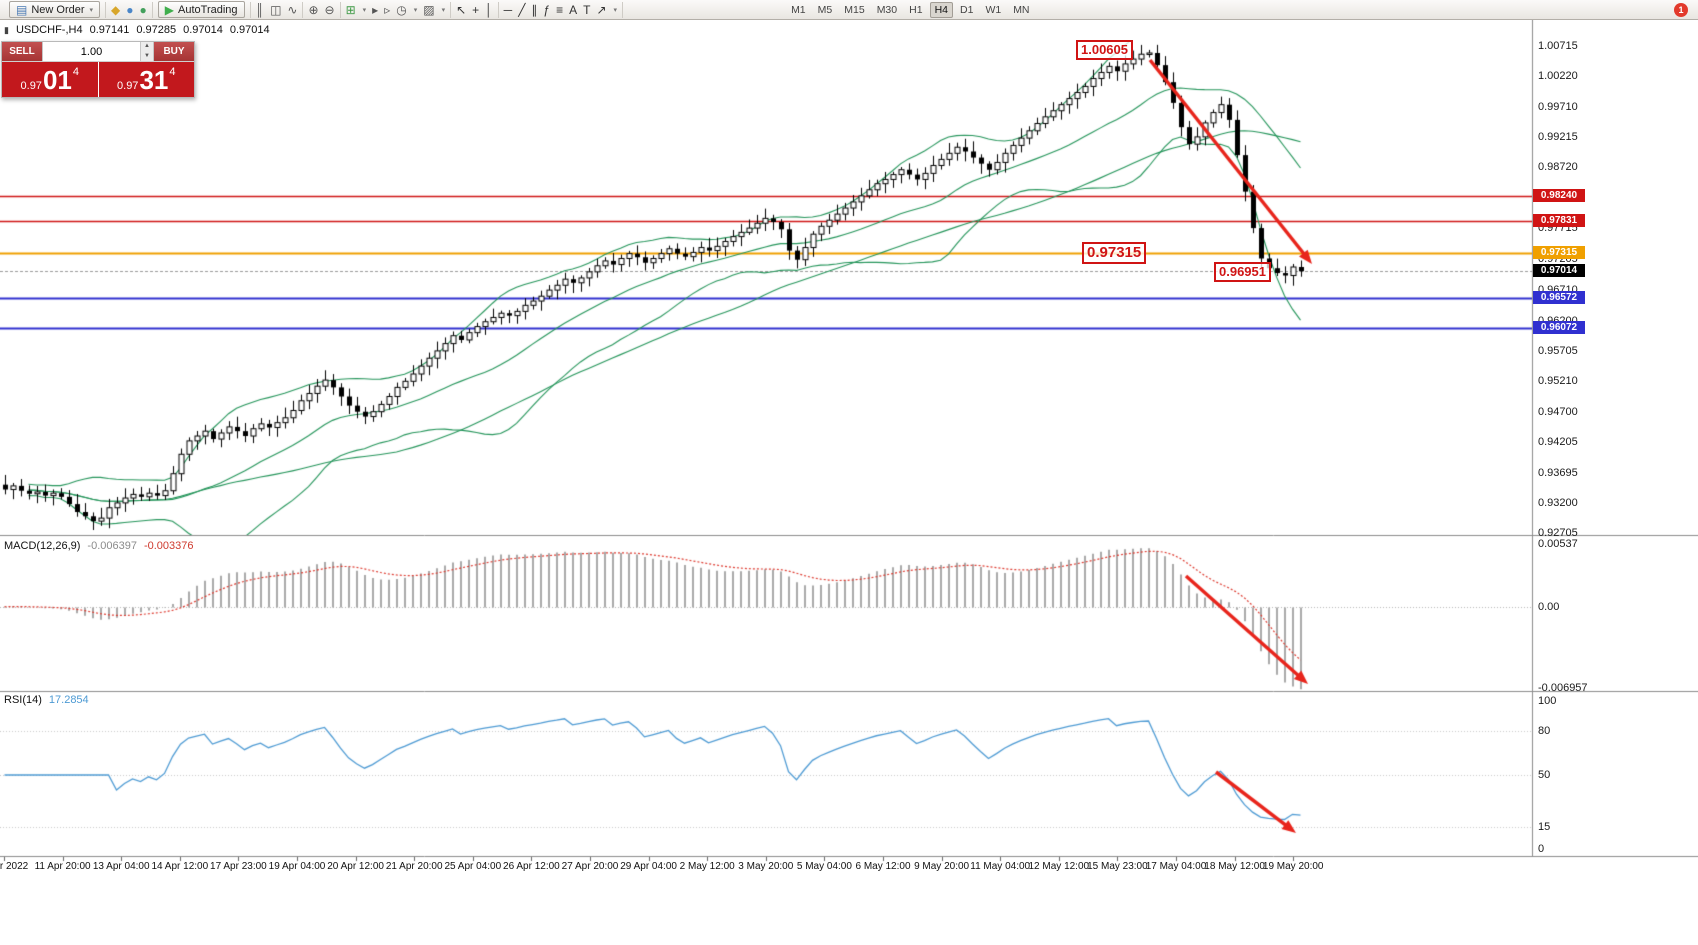  What do you see at coordinates (260, 9) in the screenshot?
I see `bar-chart-icon: ║` at bounding box center [260, 9].